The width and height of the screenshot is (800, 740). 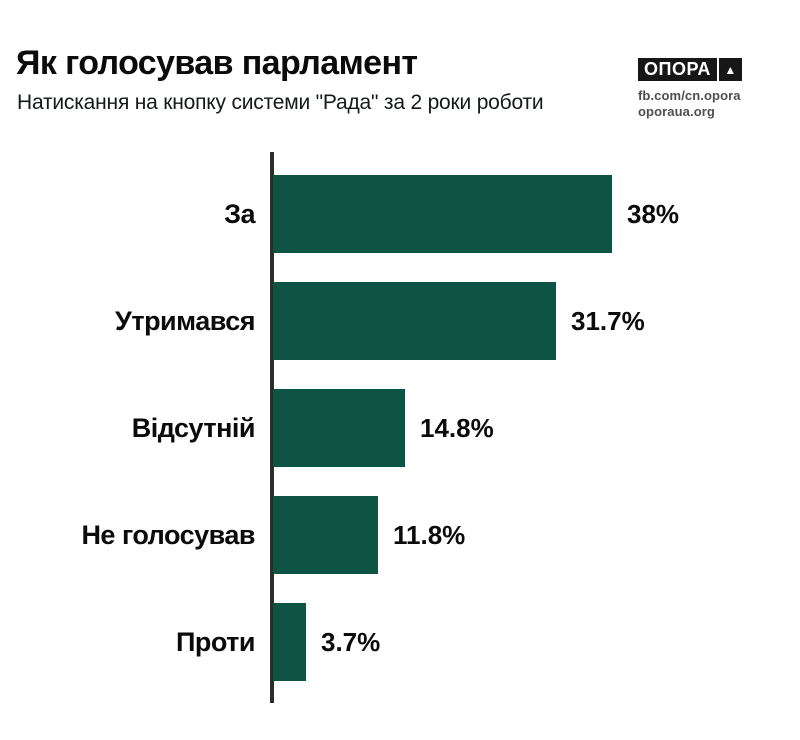 I want to click on category-label: За, so click(x=239, y=213).